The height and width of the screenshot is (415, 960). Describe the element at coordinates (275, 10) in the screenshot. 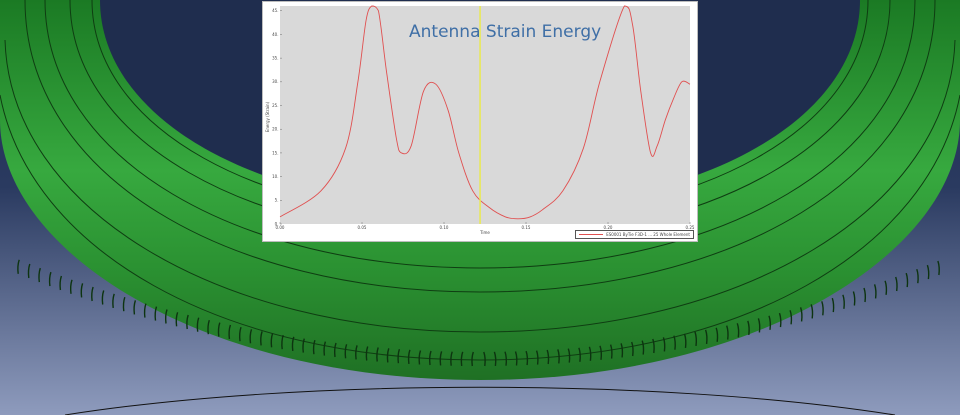

I see `y-tick-label: 45.` at that location.